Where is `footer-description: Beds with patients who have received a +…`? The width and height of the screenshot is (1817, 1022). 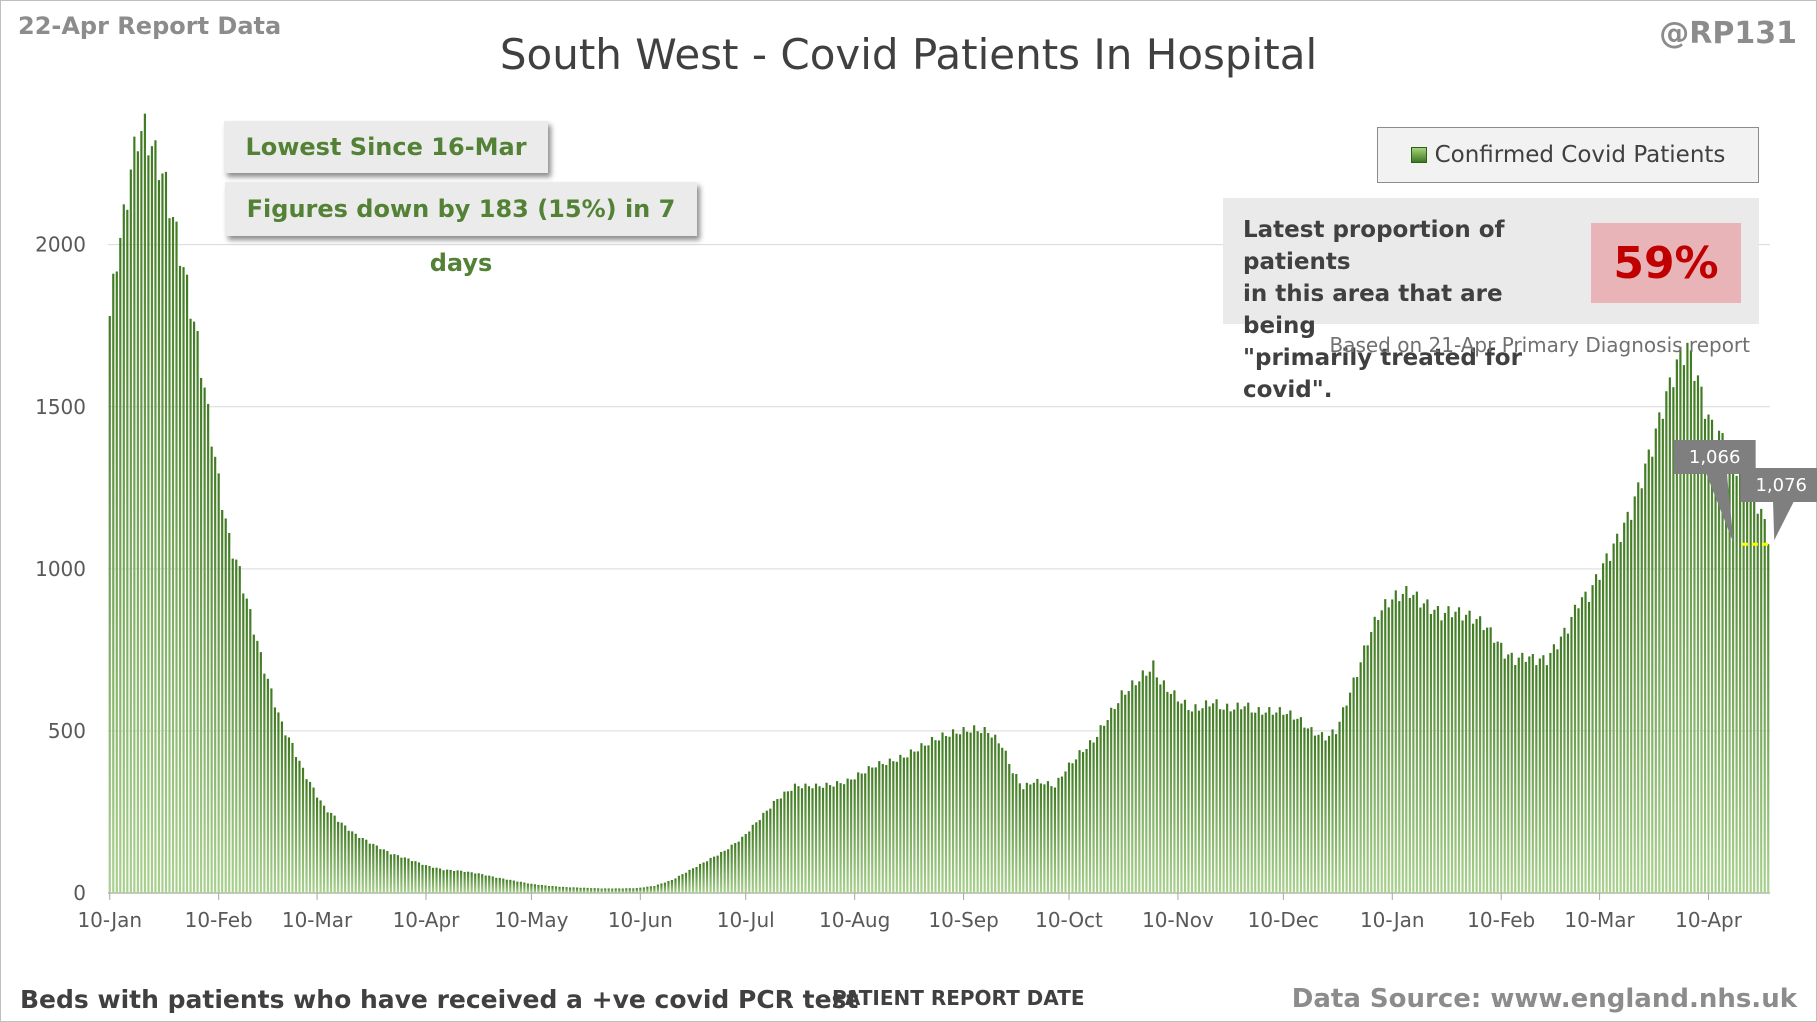
footer-description: Beds with patients who have received a +… is located at coordinates (439, 999).